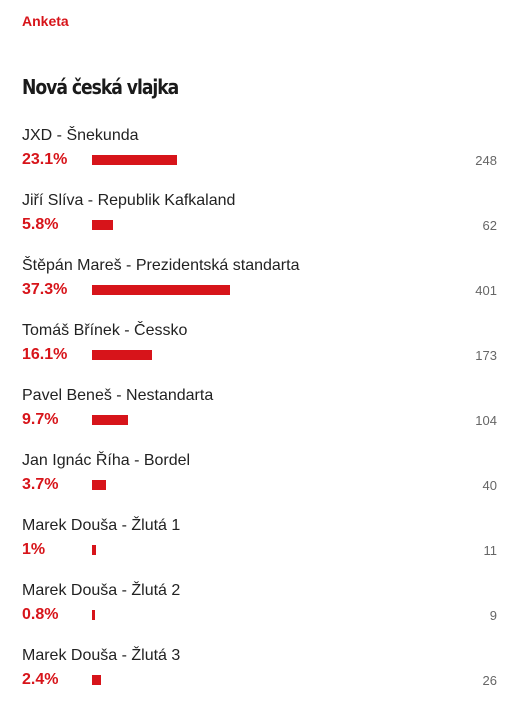 The width and height of the screenshot is (517, 725). I want to click on option-label: Tomáš Břínek - Čessko, so click(105, 330).